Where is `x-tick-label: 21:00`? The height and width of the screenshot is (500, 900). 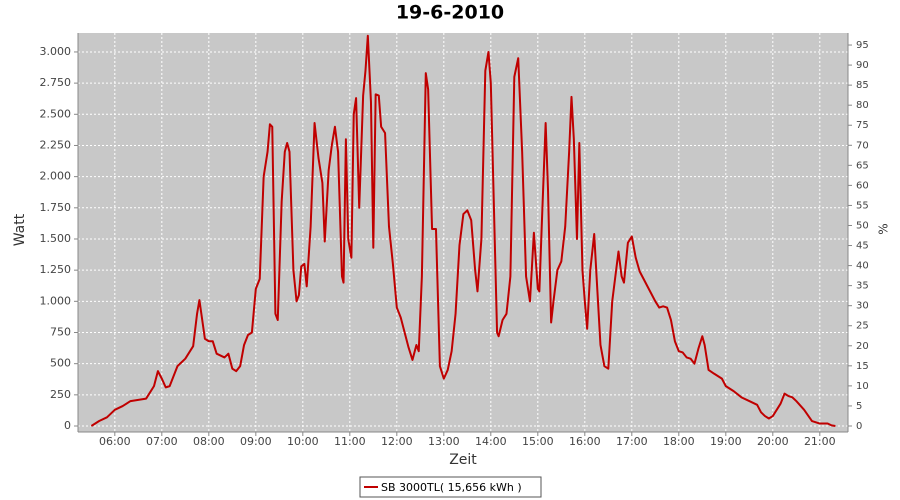 x-tick-label: 21:00 is located at coordinates (820, 441).